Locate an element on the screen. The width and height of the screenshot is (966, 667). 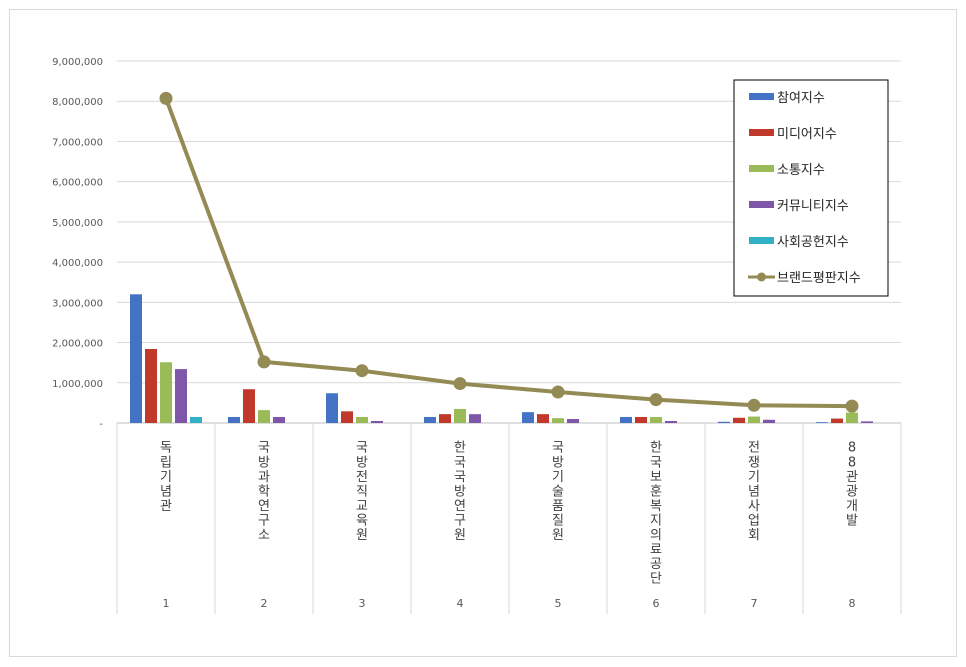
x-category-number: 3 is located at coordinates (362, 603).